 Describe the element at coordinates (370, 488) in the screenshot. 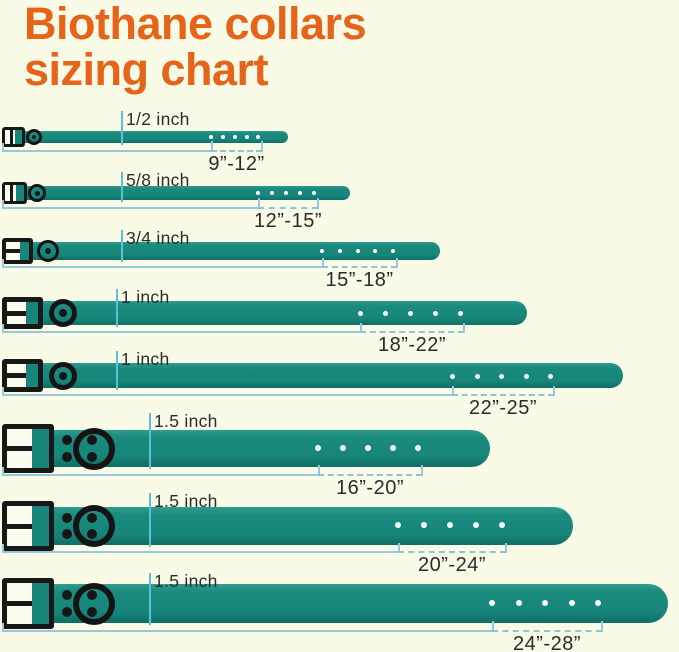

I see `size-range-label: 16”-20”` at that location.